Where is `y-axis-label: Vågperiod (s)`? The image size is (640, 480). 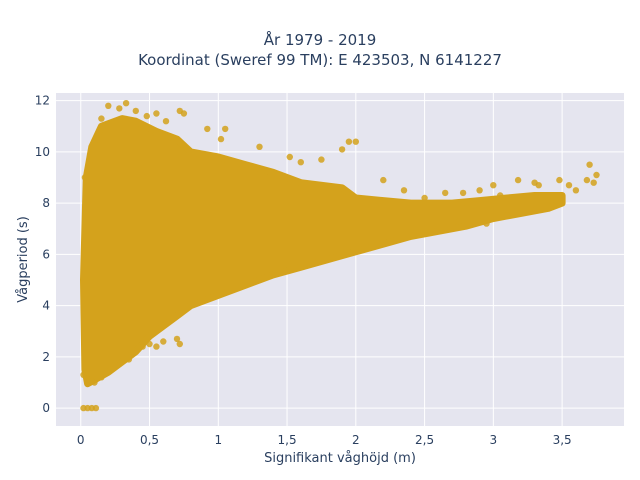
y-axis-label: Vågperiod (s) is located at coordinates (23, 259).